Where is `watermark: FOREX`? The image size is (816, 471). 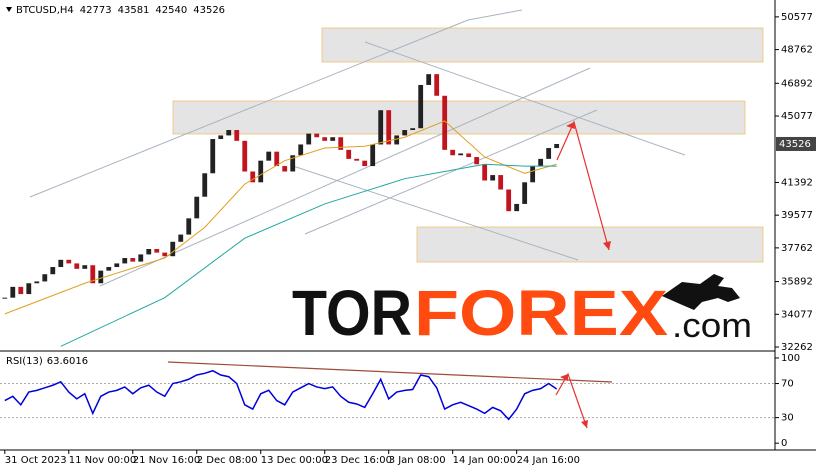
watermark: FOREX is located at coordinates (541, 313).